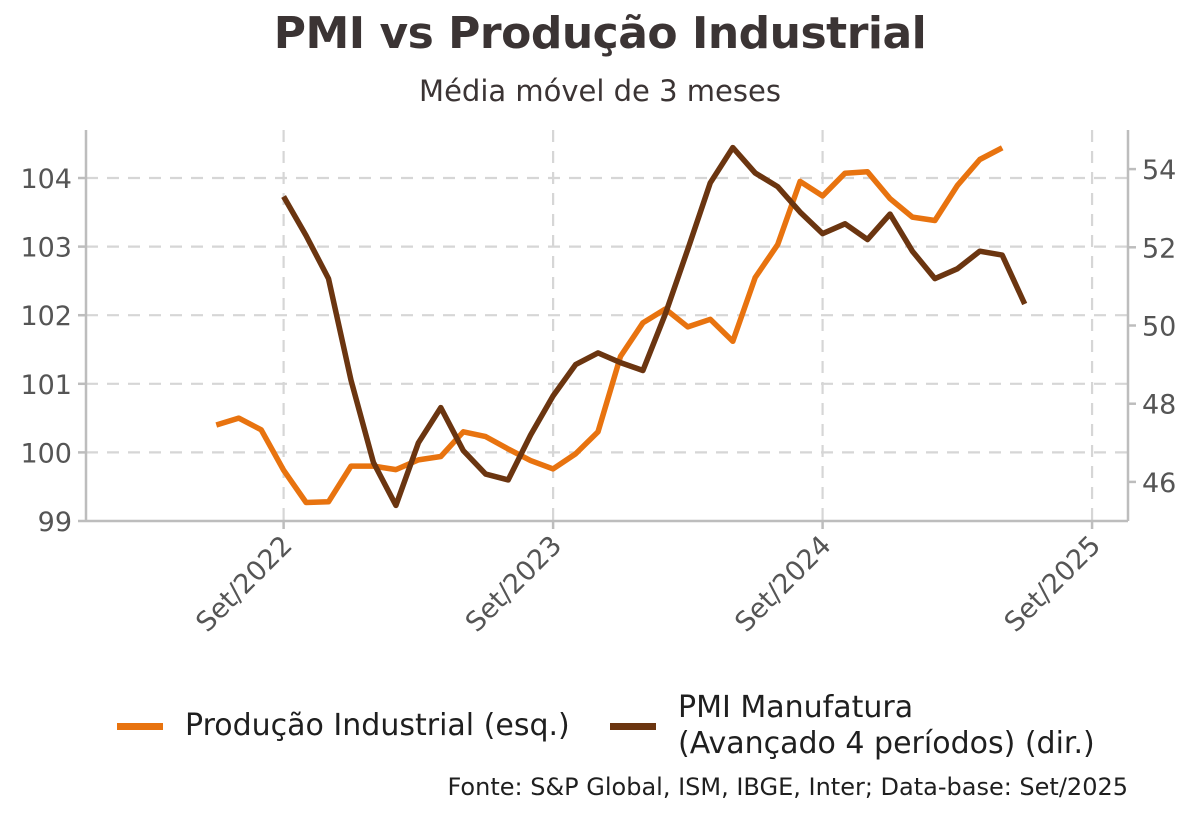  What do you see at coordinates (1159, 170) in the screenshot?
I see `y-right-tick-label: 54` at bounding box center [1159, 170].